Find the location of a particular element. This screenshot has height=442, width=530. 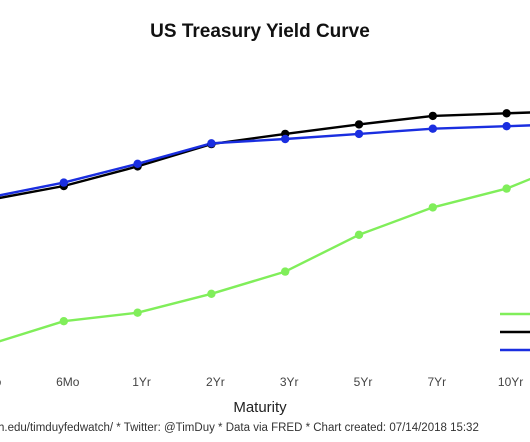

series-2-point-2yr is located at coordinates (211, 143).